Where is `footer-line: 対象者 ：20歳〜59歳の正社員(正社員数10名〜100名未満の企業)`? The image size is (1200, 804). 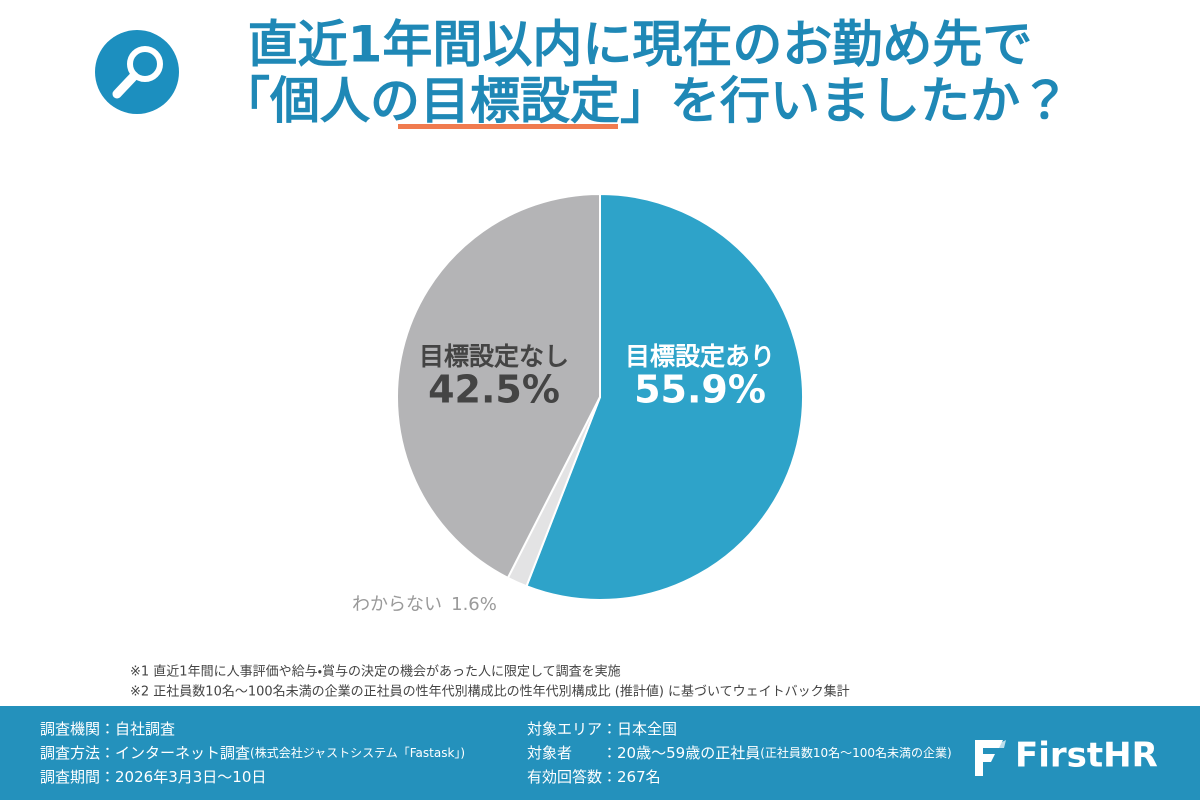
footer-line: 対象者 ：20歳〜59歳の正社員(正社員数10名〜100名未満の企業) is located at coordinates (739, 753).